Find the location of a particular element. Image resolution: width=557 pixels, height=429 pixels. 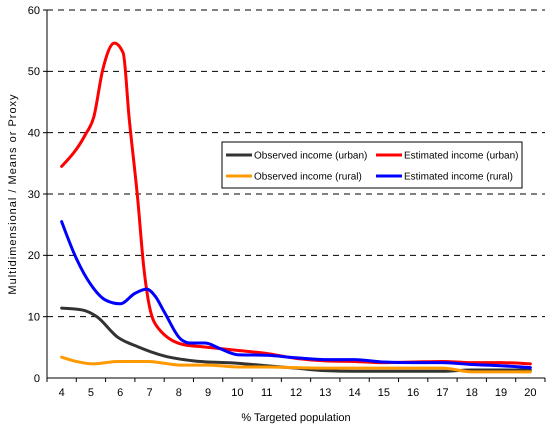

x-tick-label: 6 is located at coordinates (120, 392).